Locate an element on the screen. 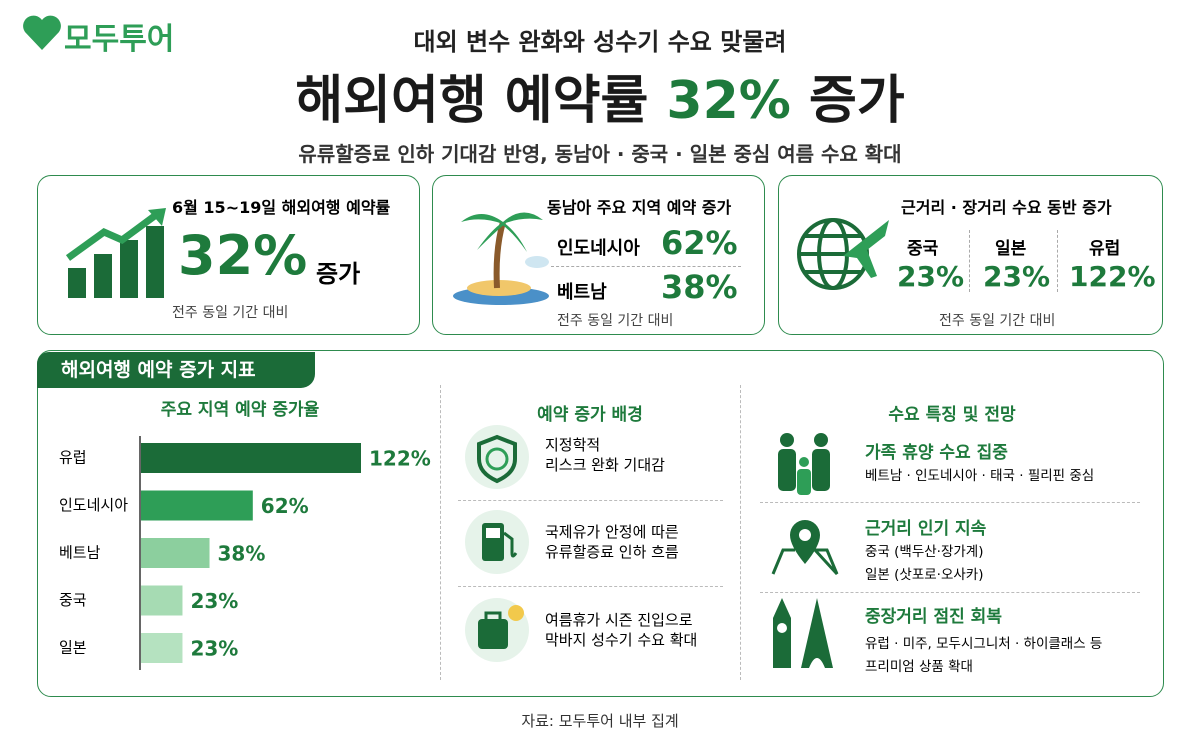  background-icons is located at coordinates (497, 543).